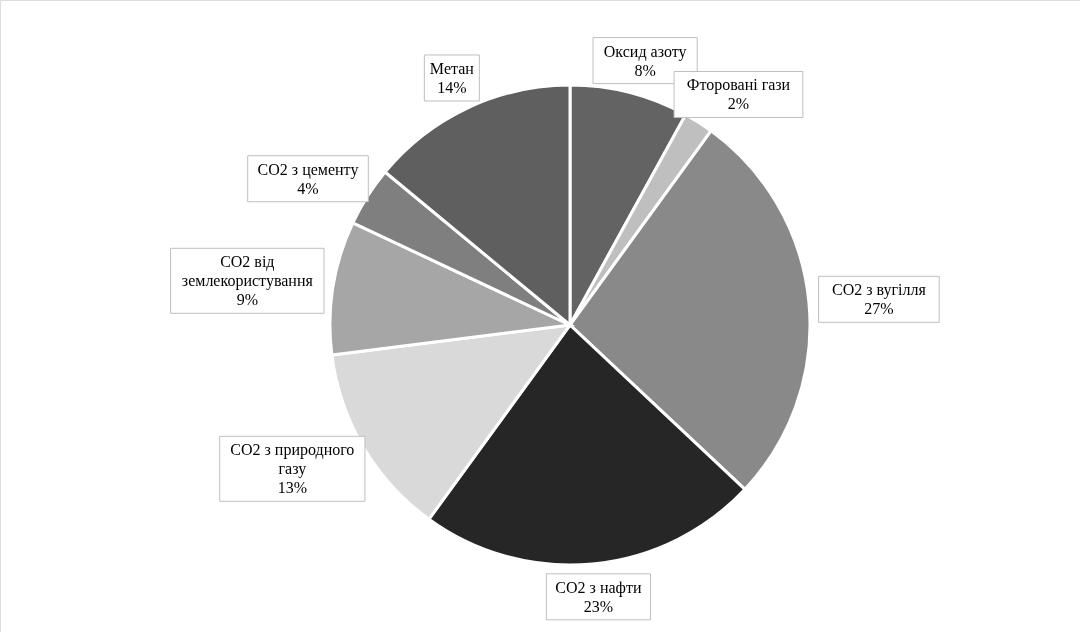  Describe the element at coordinates (738, 85) in the screenshot. I see `slice-label: Фторовані гази` at that location.